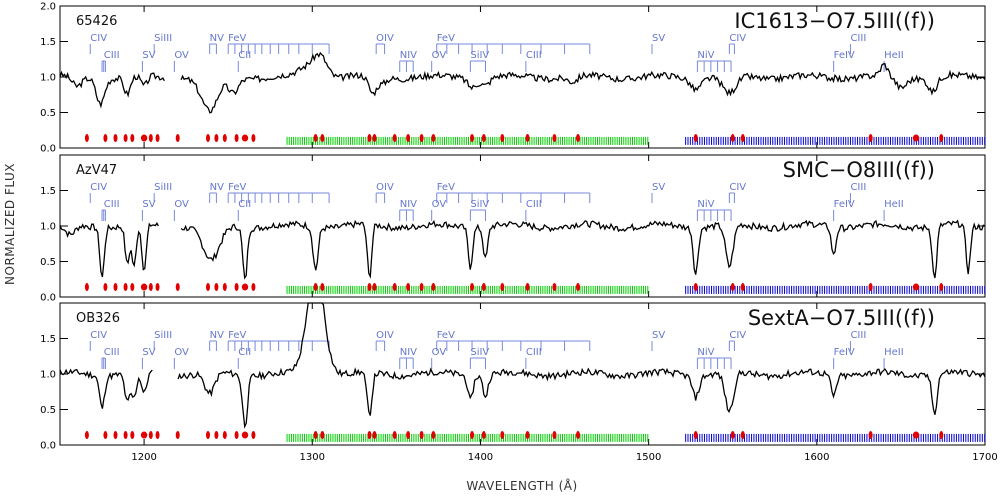 The image size is (1000, 497). I want to click on x-tick-label: 1300, so click(312, 457).